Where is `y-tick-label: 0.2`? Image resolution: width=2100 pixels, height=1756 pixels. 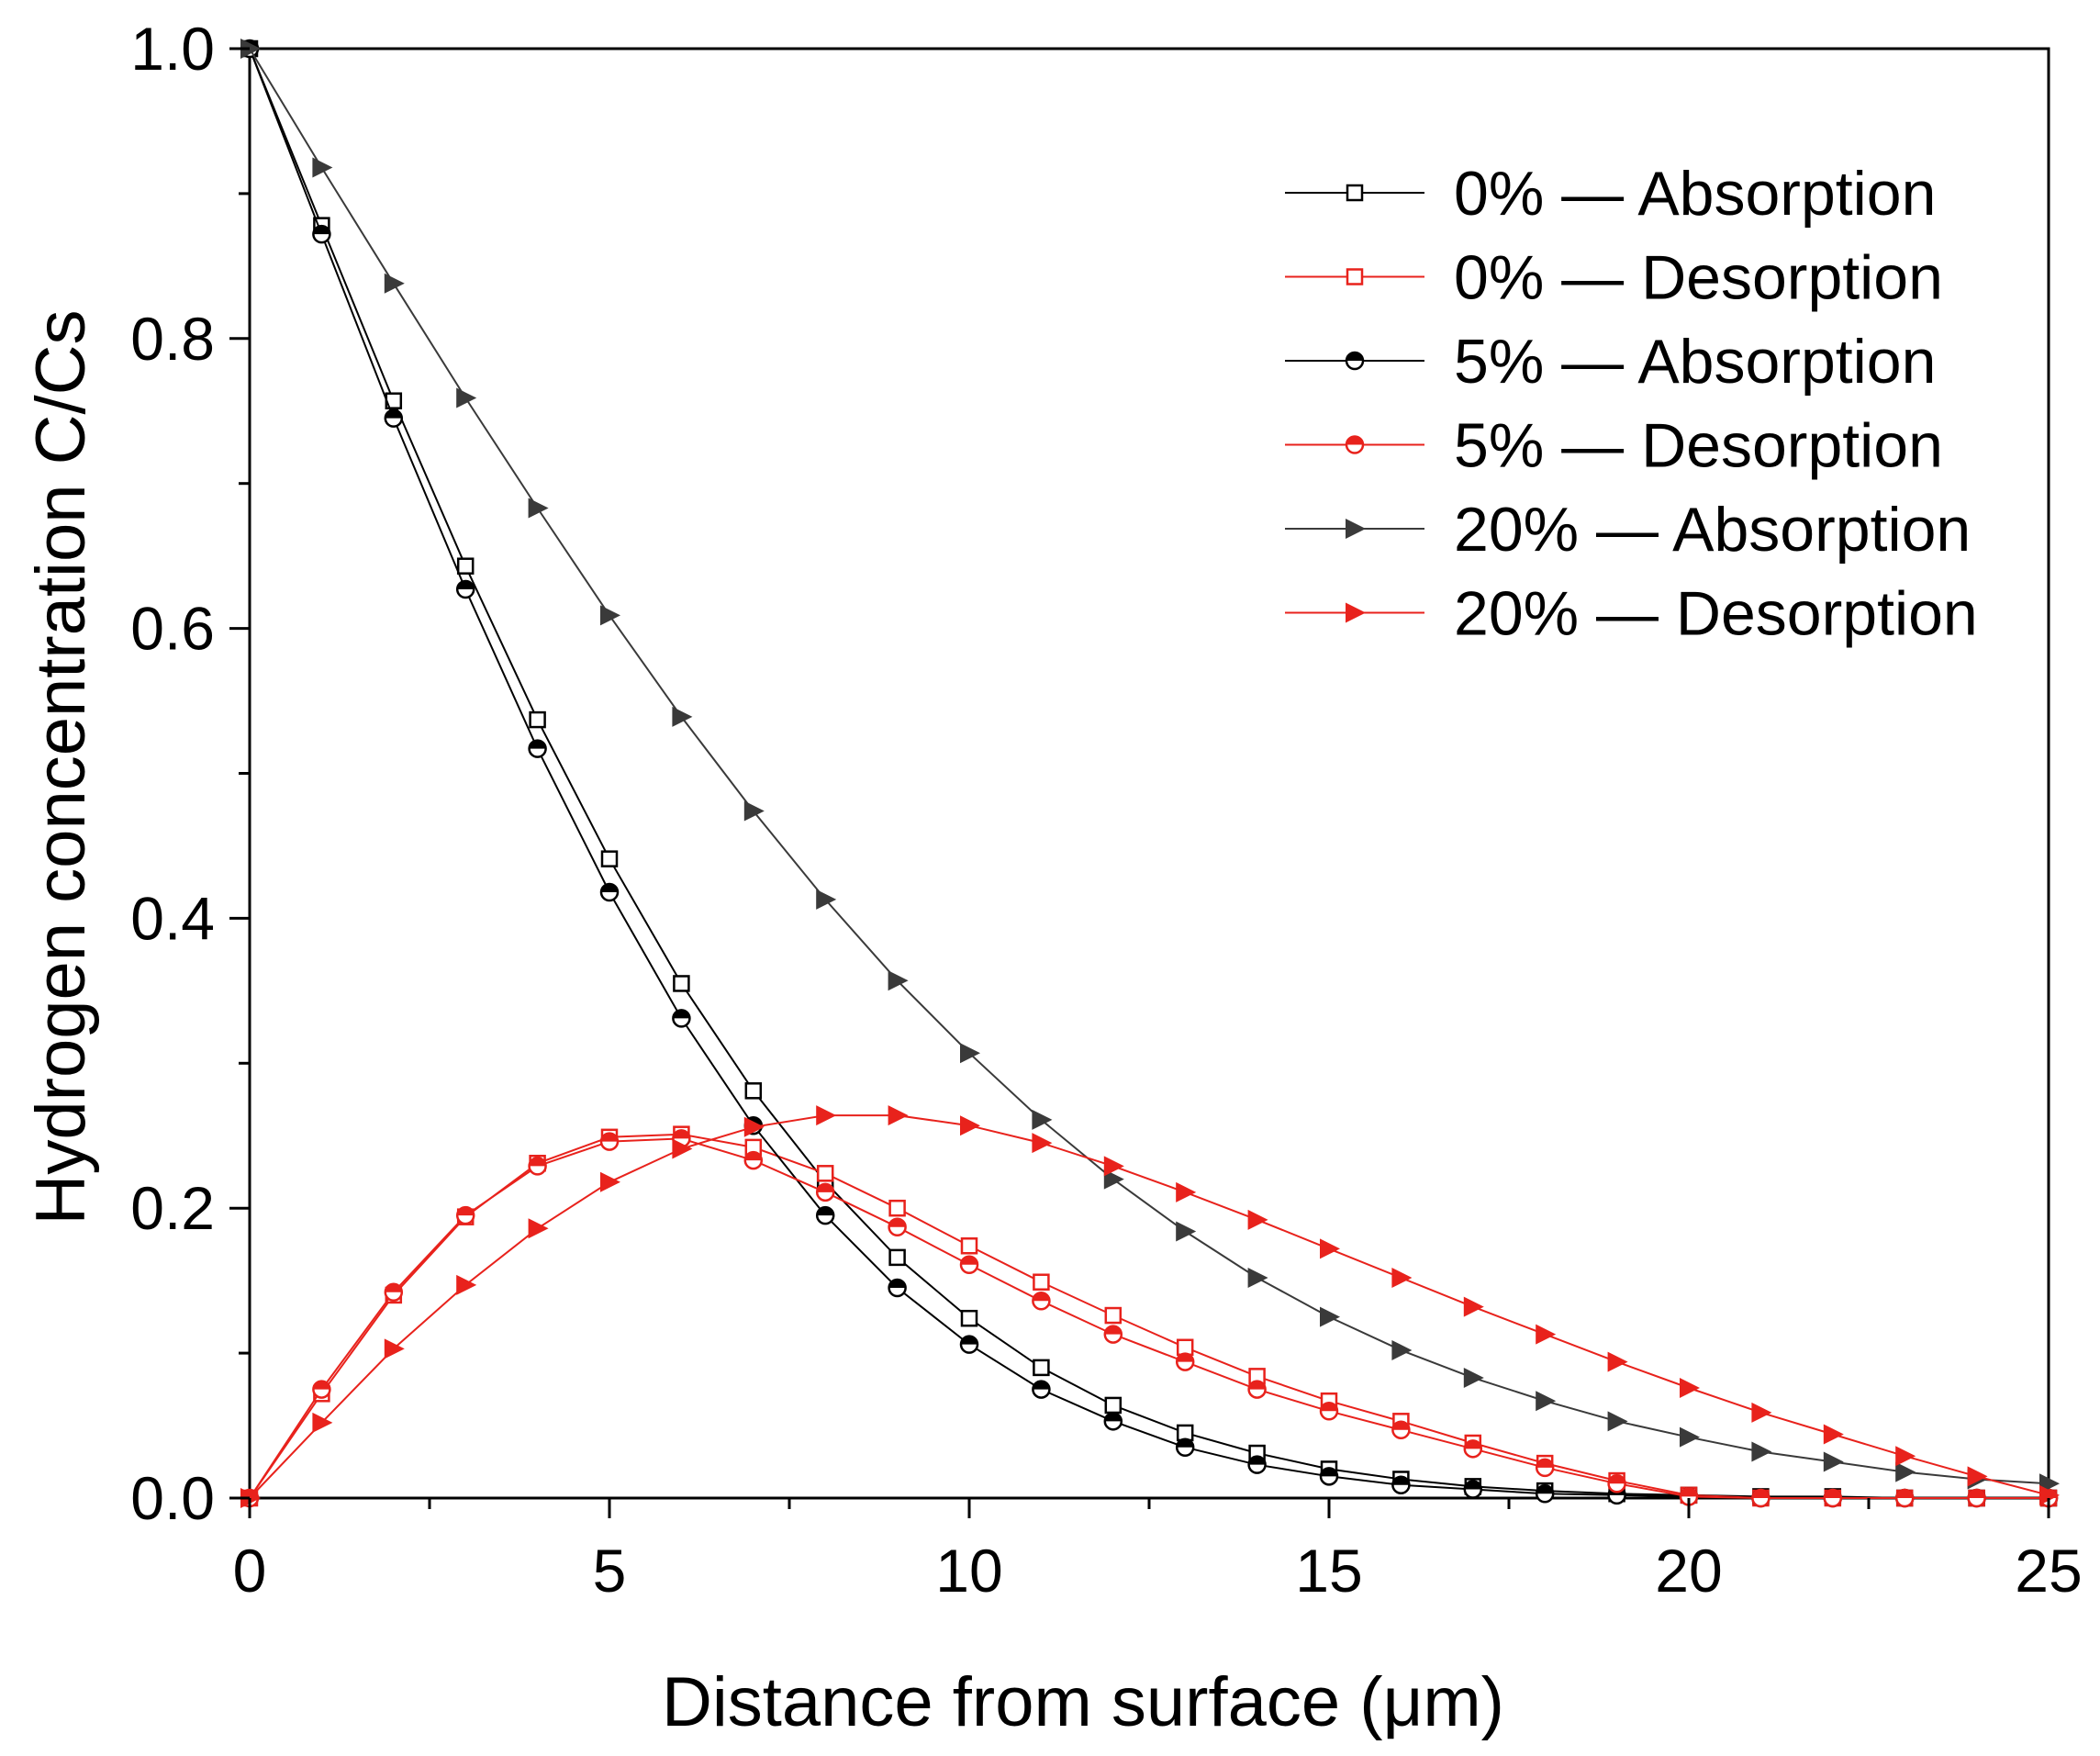 y-tick-label: 0.2 is located at coordinates (172, 1208).